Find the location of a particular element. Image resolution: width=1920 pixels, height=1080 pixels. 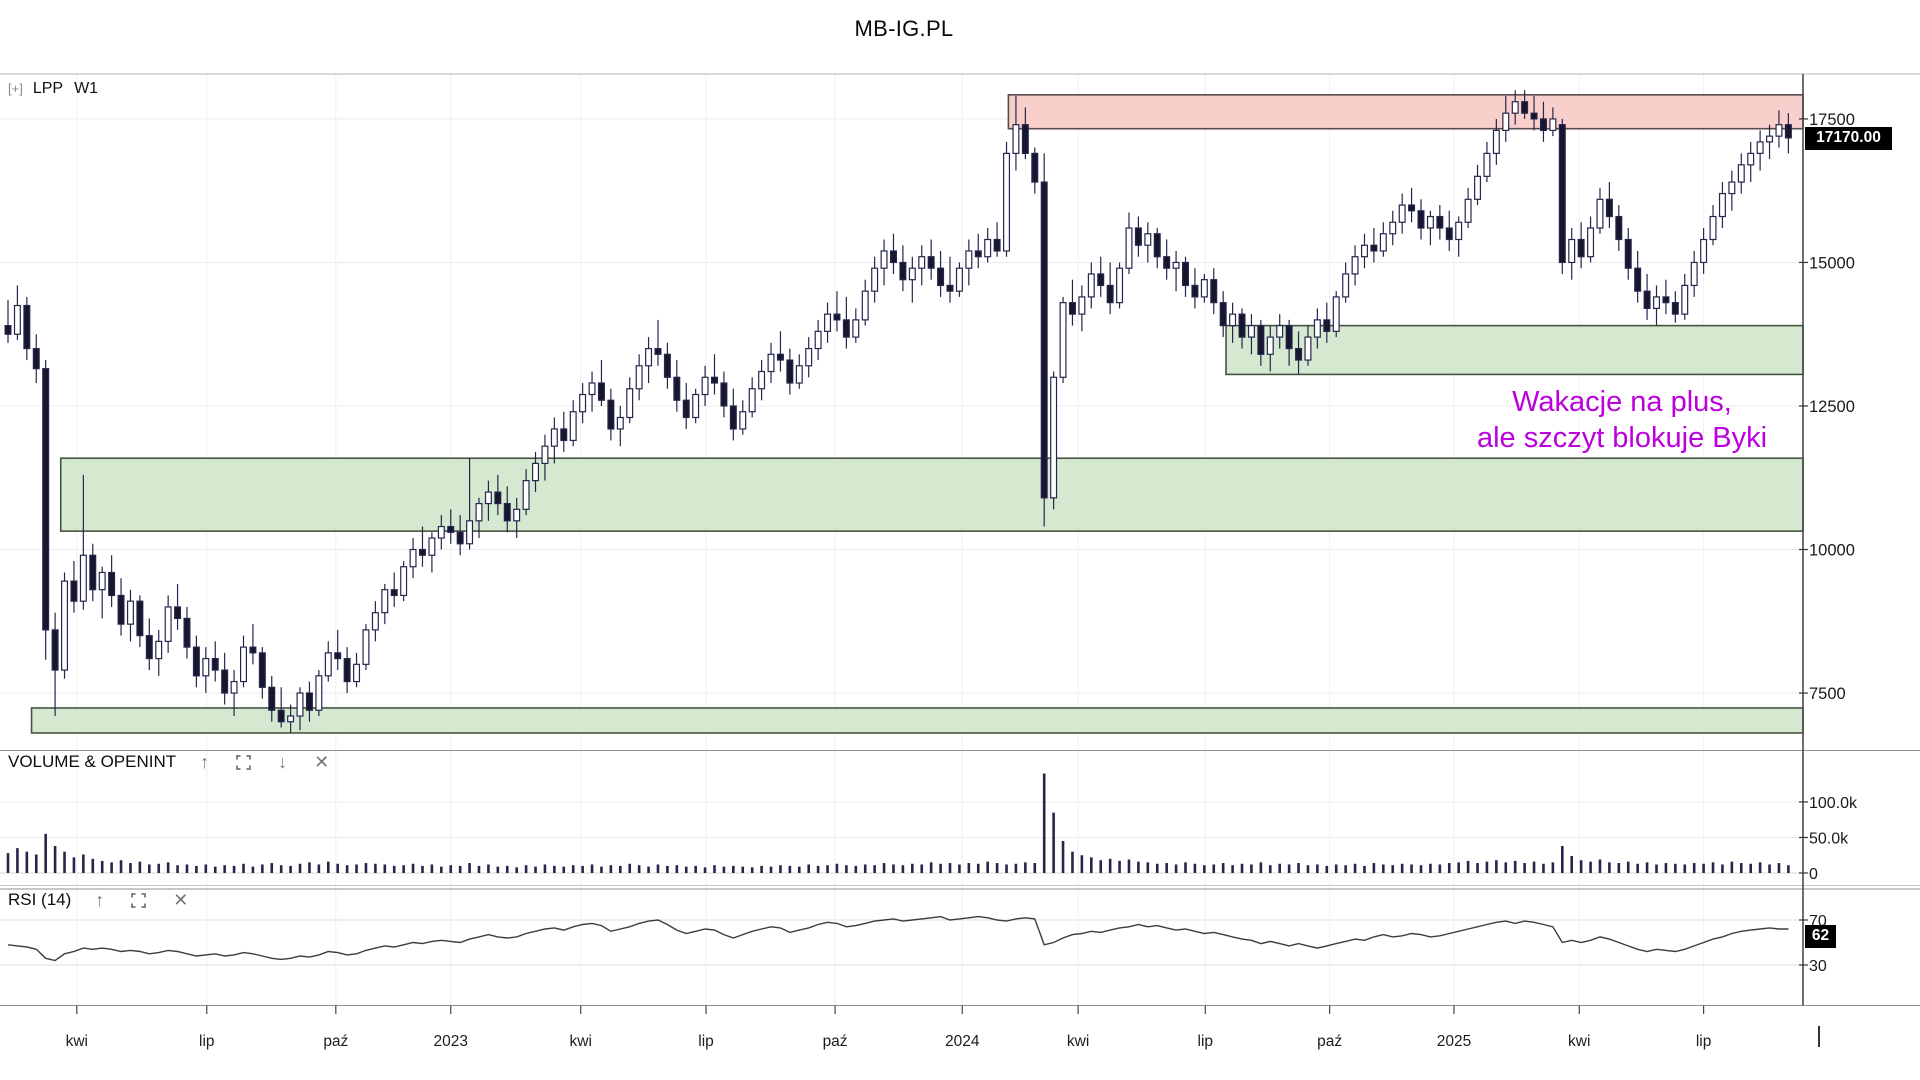

support-zone-upper is located at coordinates (1514, 350).